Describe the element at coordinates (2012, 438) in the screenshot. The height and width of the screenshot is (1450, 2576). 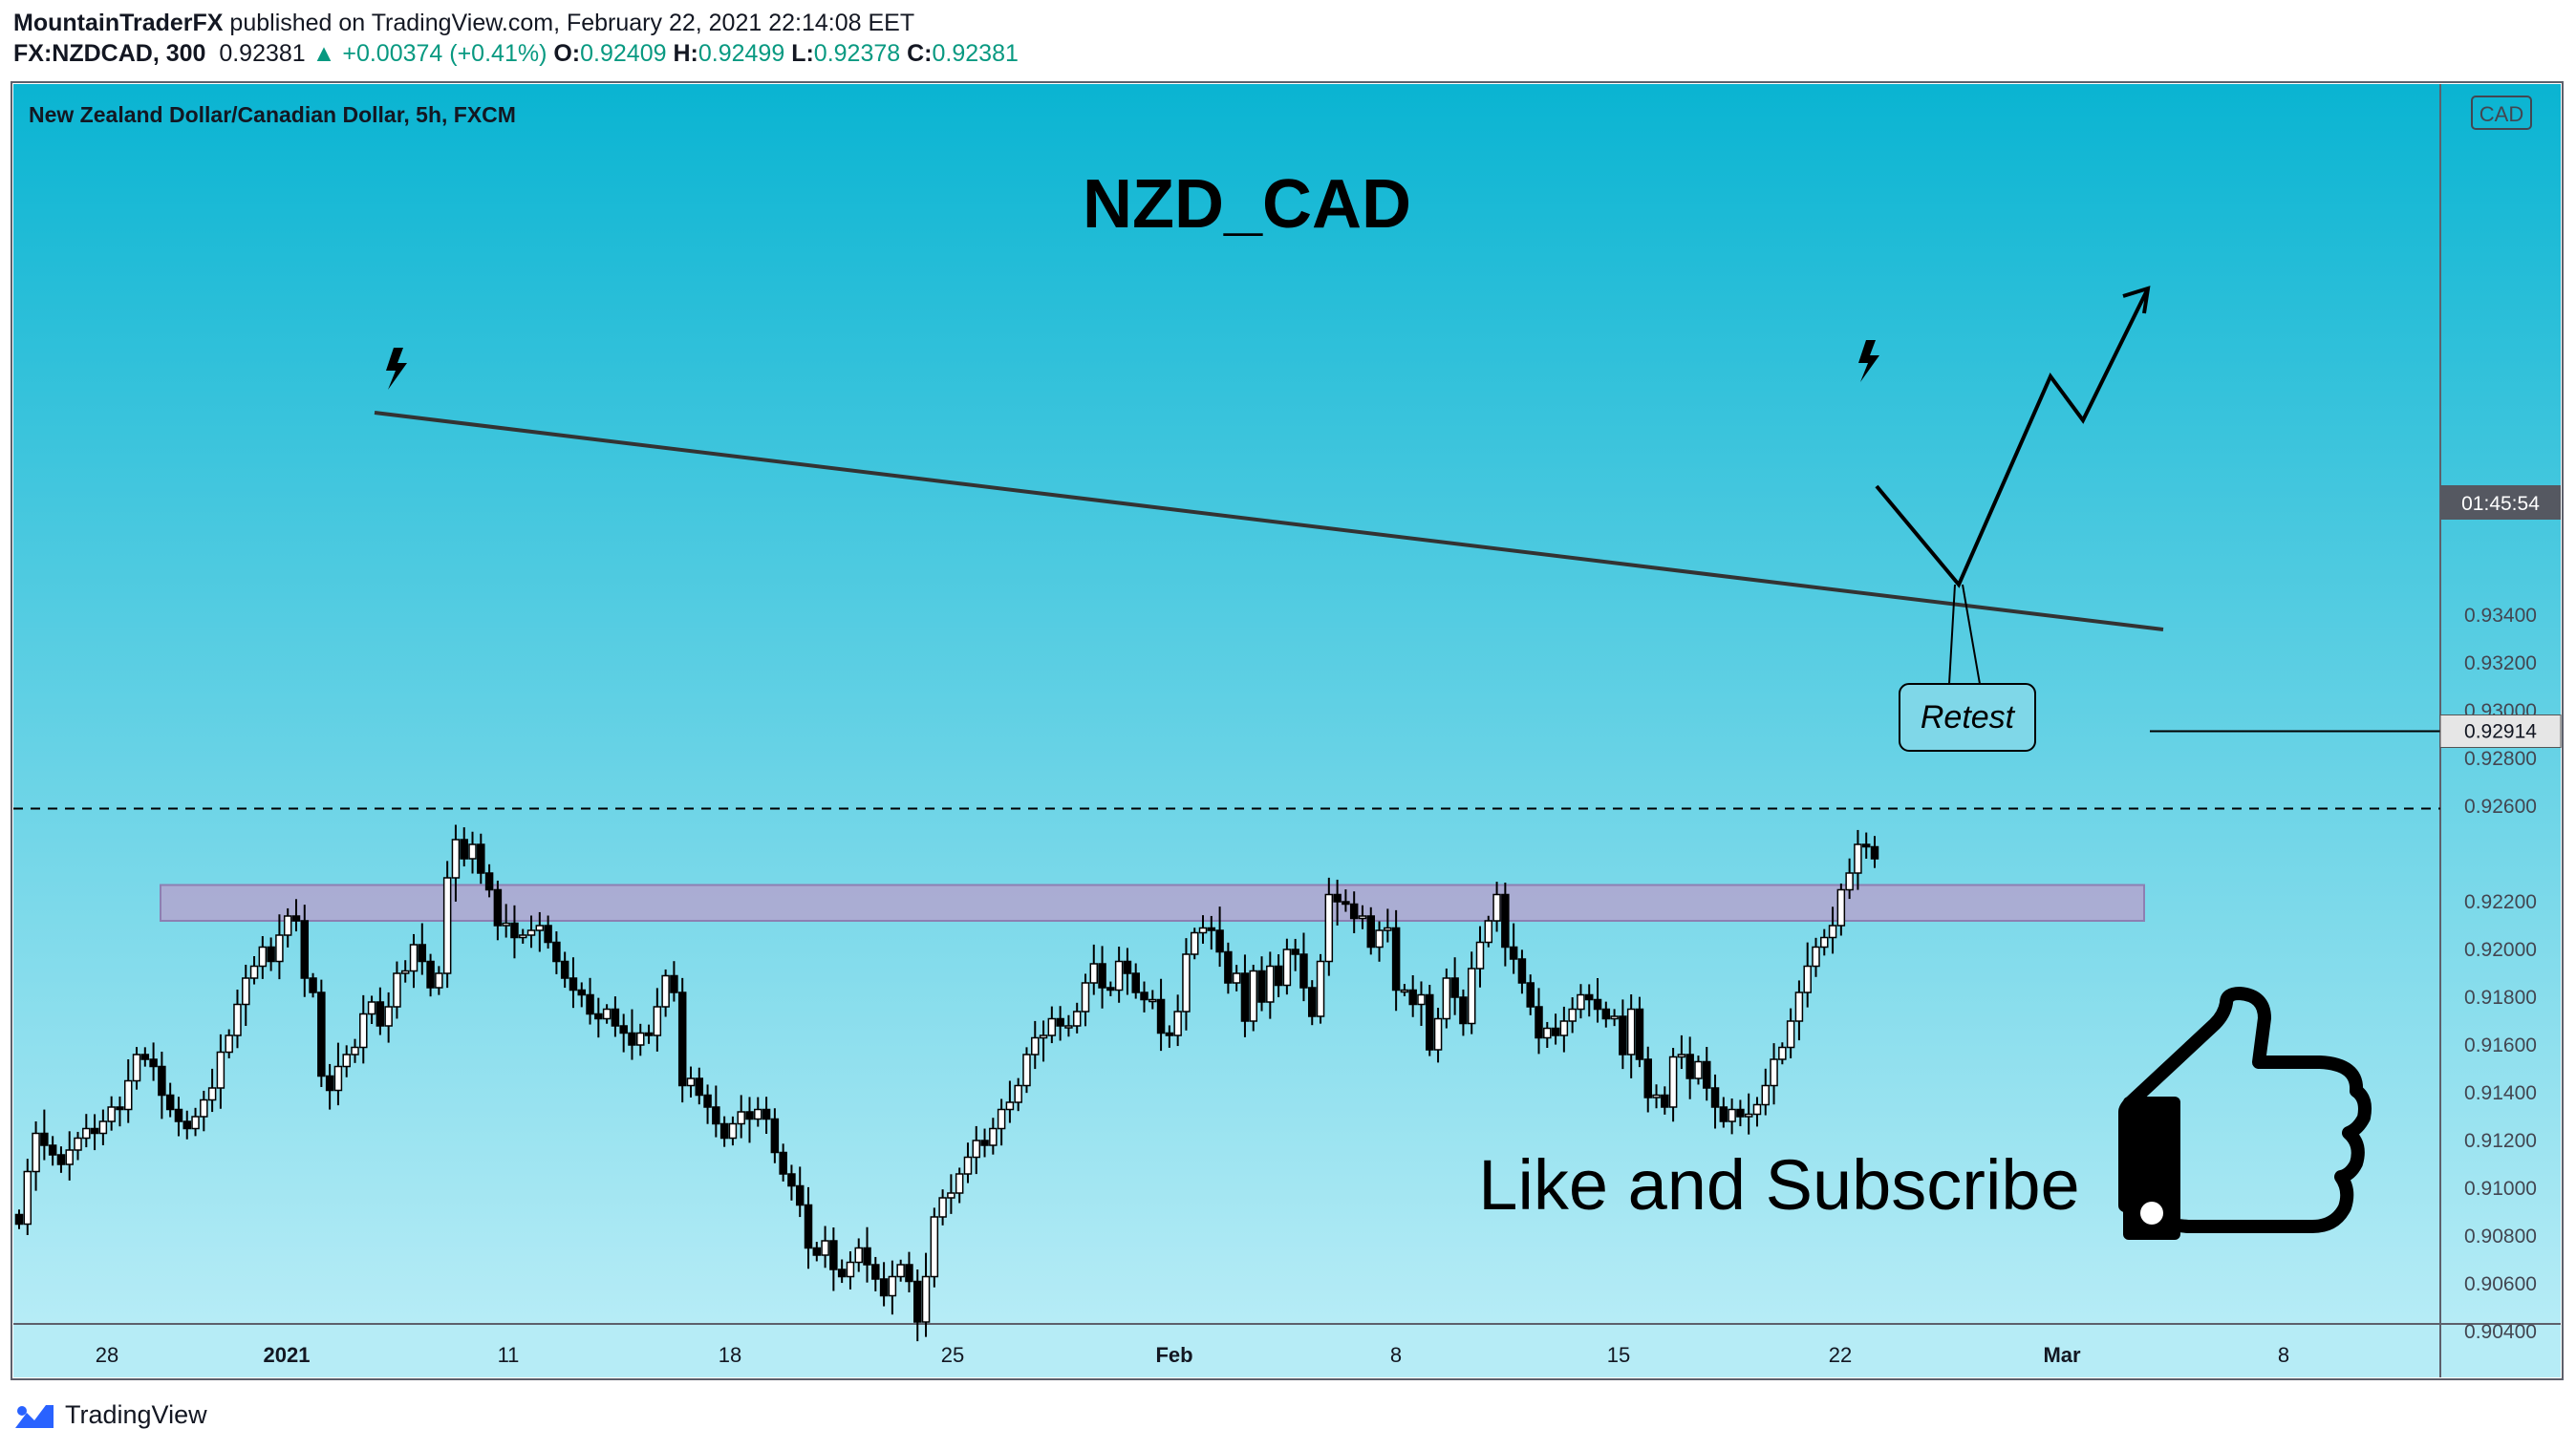
I see `projection-path` at that location.